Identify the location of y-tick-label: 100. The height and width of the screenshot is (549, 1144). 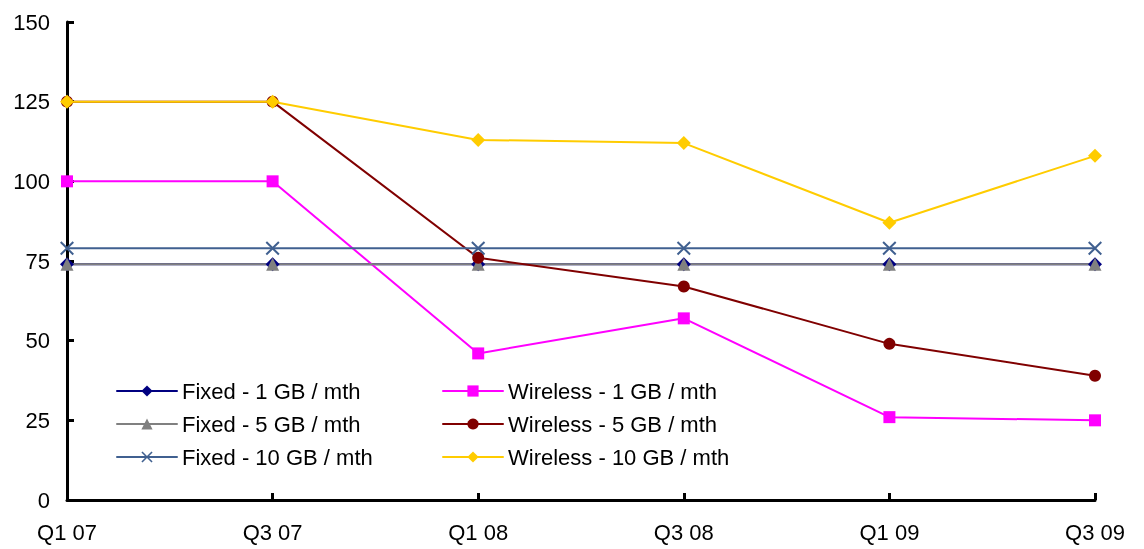
(31, 181).